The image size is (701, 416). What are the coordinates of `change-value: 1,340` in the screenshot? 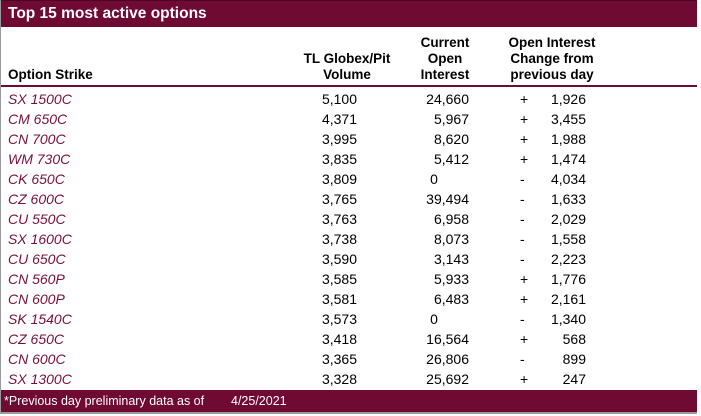 It's located at (568, 319).